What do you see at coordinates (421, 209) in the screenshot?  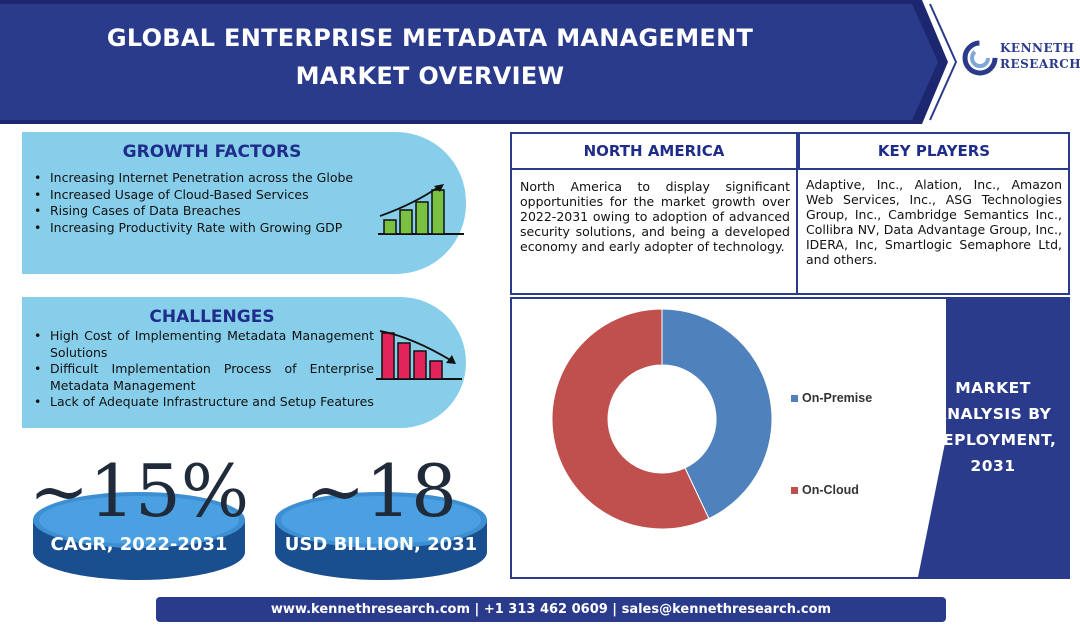 I see `rising-bar-chart-icon` at bounding box center [421, 209].